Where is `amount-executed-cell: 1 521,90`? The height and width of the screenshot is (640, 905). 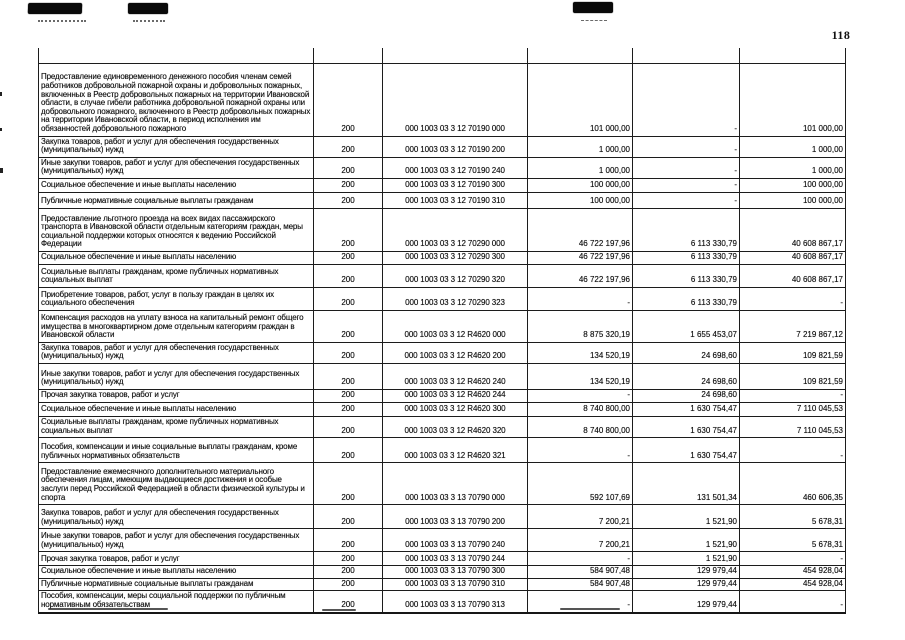 amount-executed-cell: 1 521,90 is located at coordinates (686, 517).